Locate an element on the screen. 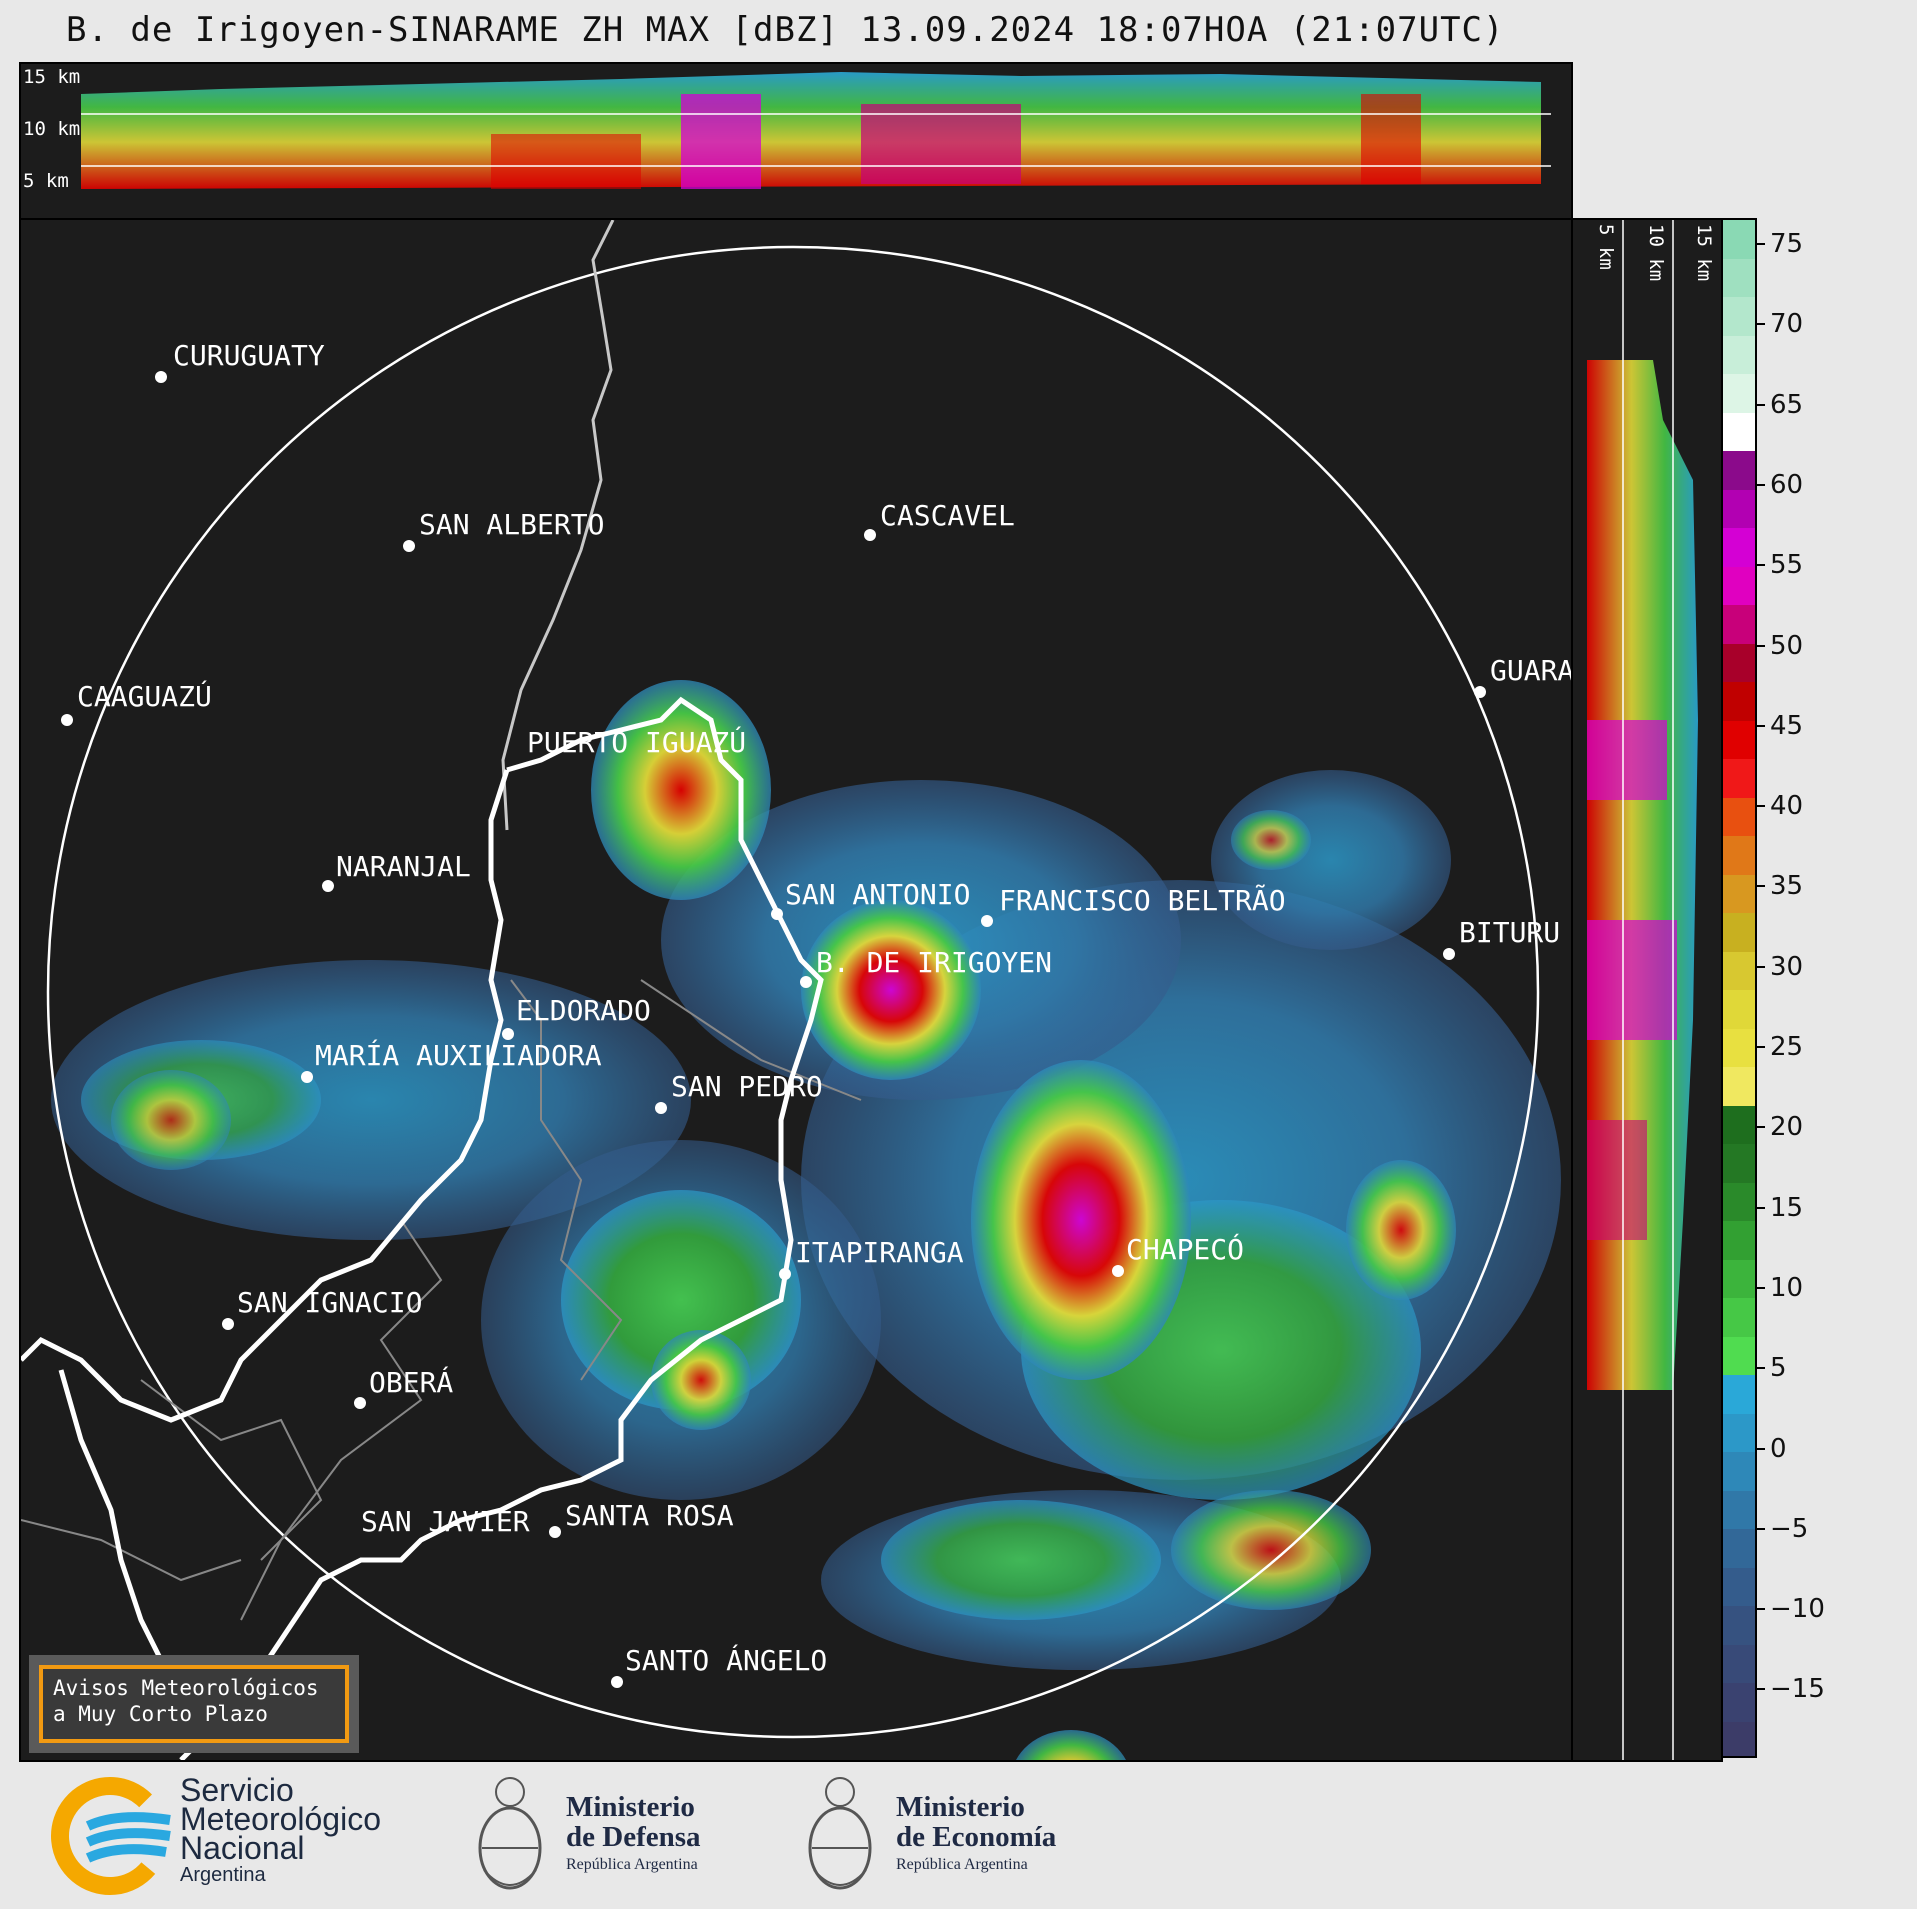  city-label-puerto-iguazu: PUERTO IGUAZÚ is located at coordinates (636, 742).